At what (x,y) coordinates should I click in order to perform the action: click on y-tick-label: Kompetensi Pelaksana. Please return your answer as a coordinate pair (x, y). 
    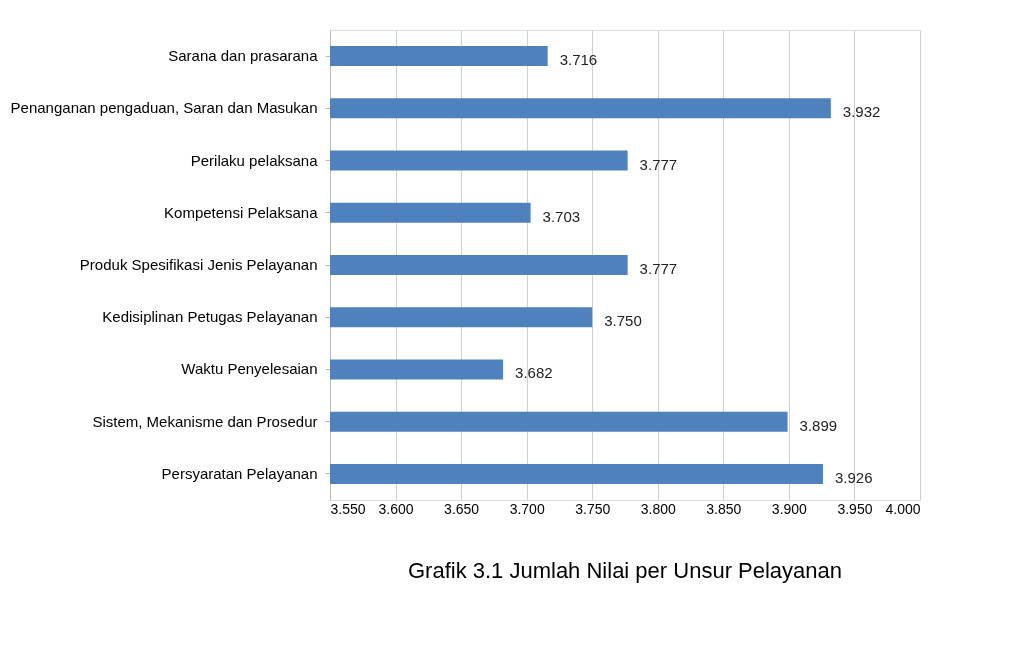
    Looking at the image, I should click on (241, 212).